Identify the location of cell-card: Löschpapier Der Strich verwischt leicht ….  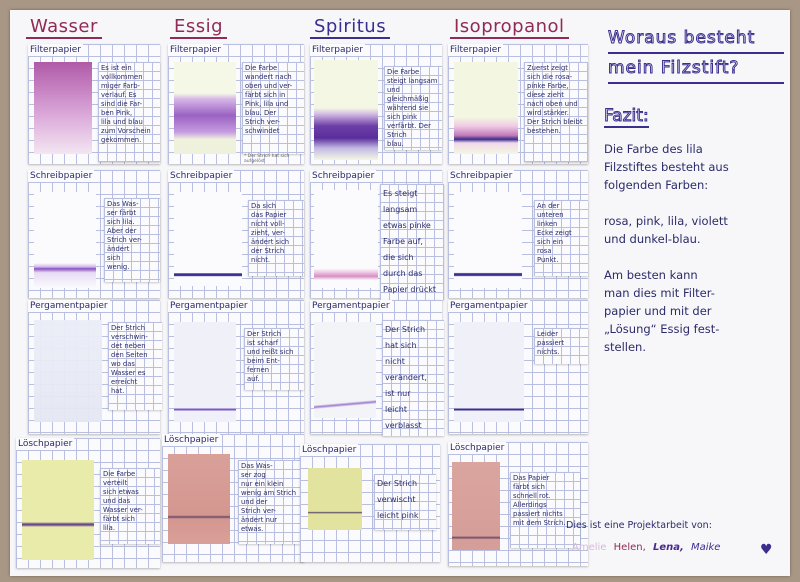
(370, 503).